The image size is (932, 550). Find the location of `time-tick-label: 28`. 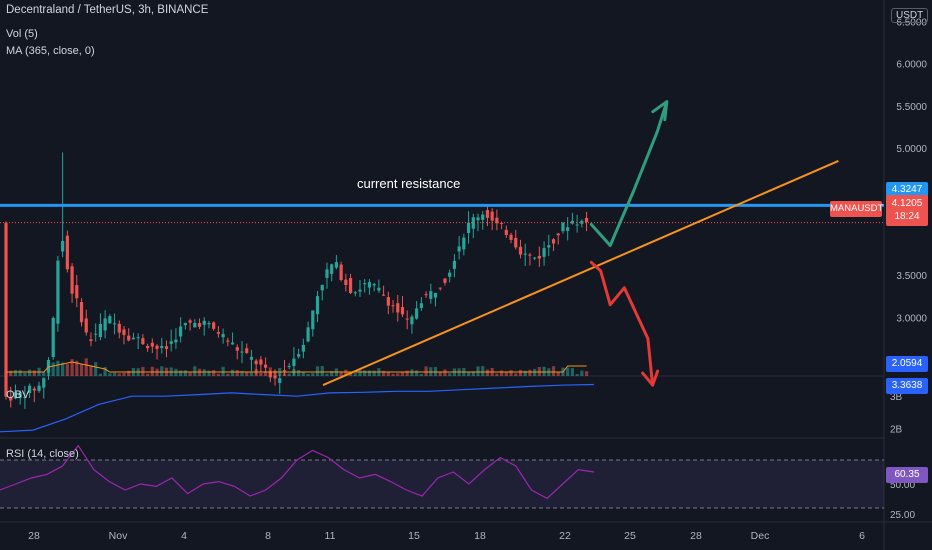

time-tick-label: 28 is located at coordinates (34, 536).